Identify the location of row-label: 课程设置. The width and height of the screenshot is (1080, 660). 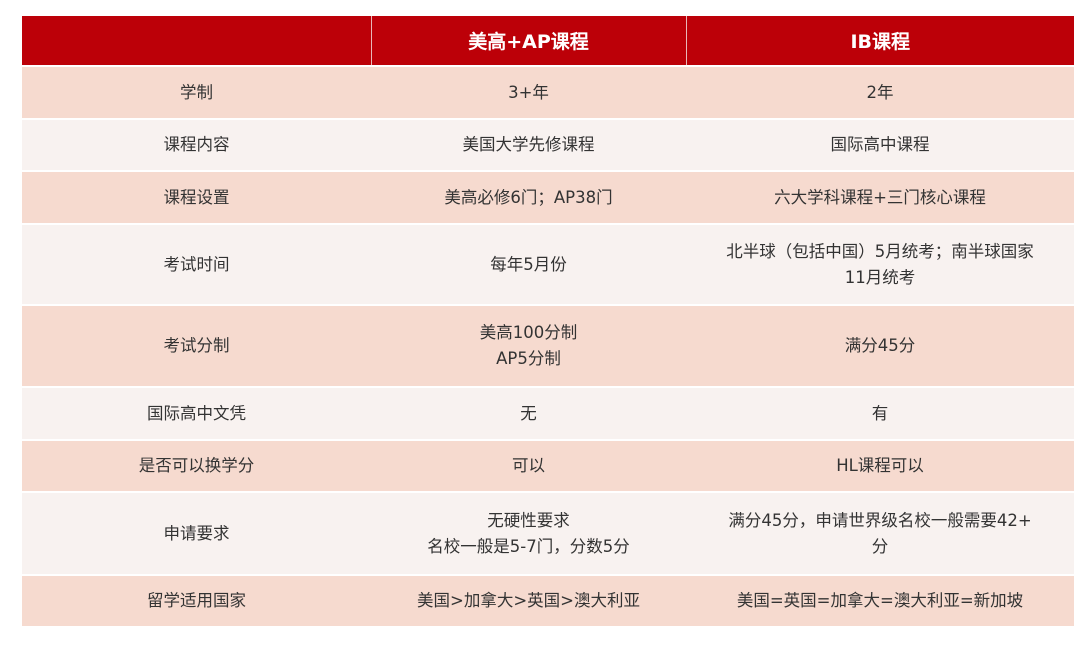
(196, 197).